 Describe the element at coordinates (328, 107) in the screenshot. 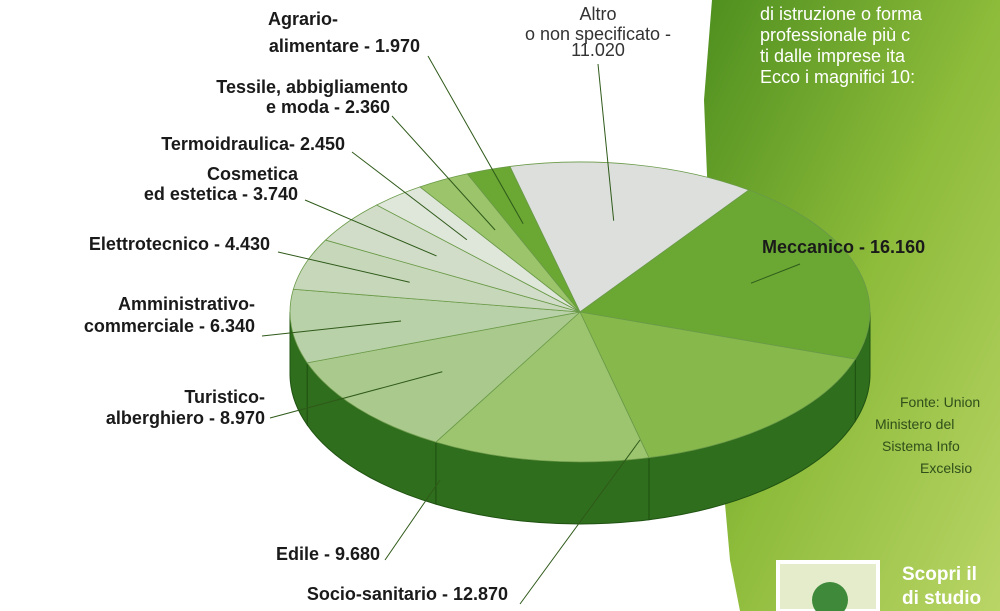

I see `slice-label: e moda - 2.360` at that location.